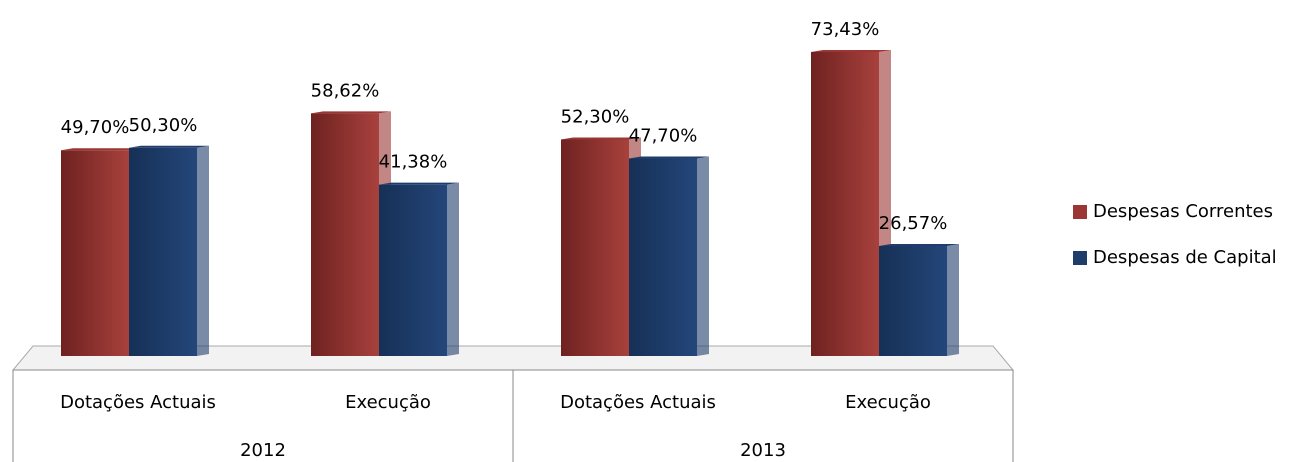 This screenshot has width=1310, height=462. Describe the element at coordinates (1185, 257) in the screenshot. I see `legend-label: Despesas de Capital` at that location.